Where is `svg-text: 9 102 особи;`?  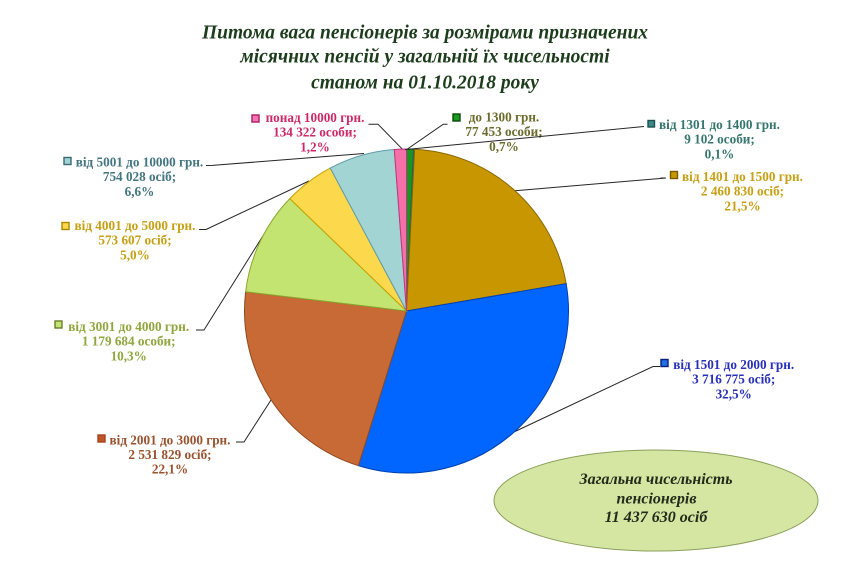
svg-text: 9 102 особи; is located at coordinates (719, 139).